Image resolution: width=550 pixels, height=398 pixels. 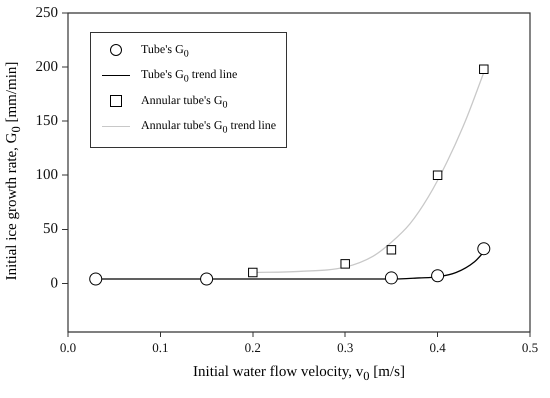 What do you see at coordinates (54, 283) in the screenshot?
I see `y-tick-label: 0` at bounding box center [54, 283].